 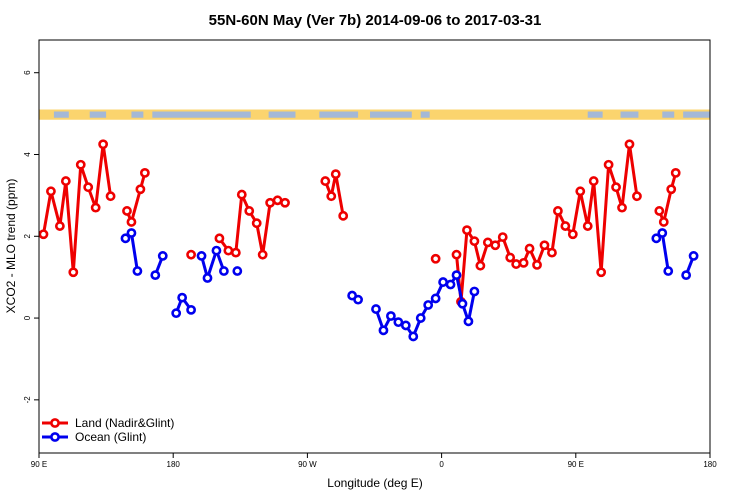 What do you see at coordinates (576, 464) in the screenshot?
I see `x-tick-label: 90 E` at bounding box center [576, 464].